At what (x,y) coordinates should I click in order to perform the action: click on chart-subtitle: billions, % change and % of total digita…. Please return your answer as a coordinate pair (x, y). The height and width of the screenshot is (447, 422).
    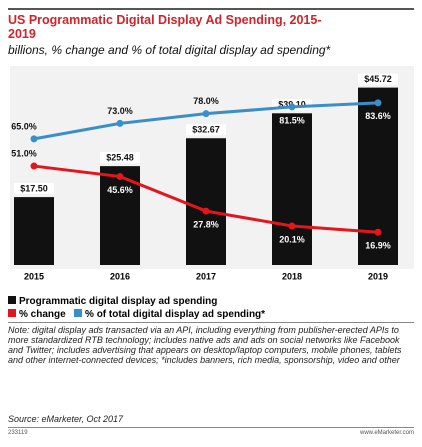
    Looking at the image, I should click on (169, 50).